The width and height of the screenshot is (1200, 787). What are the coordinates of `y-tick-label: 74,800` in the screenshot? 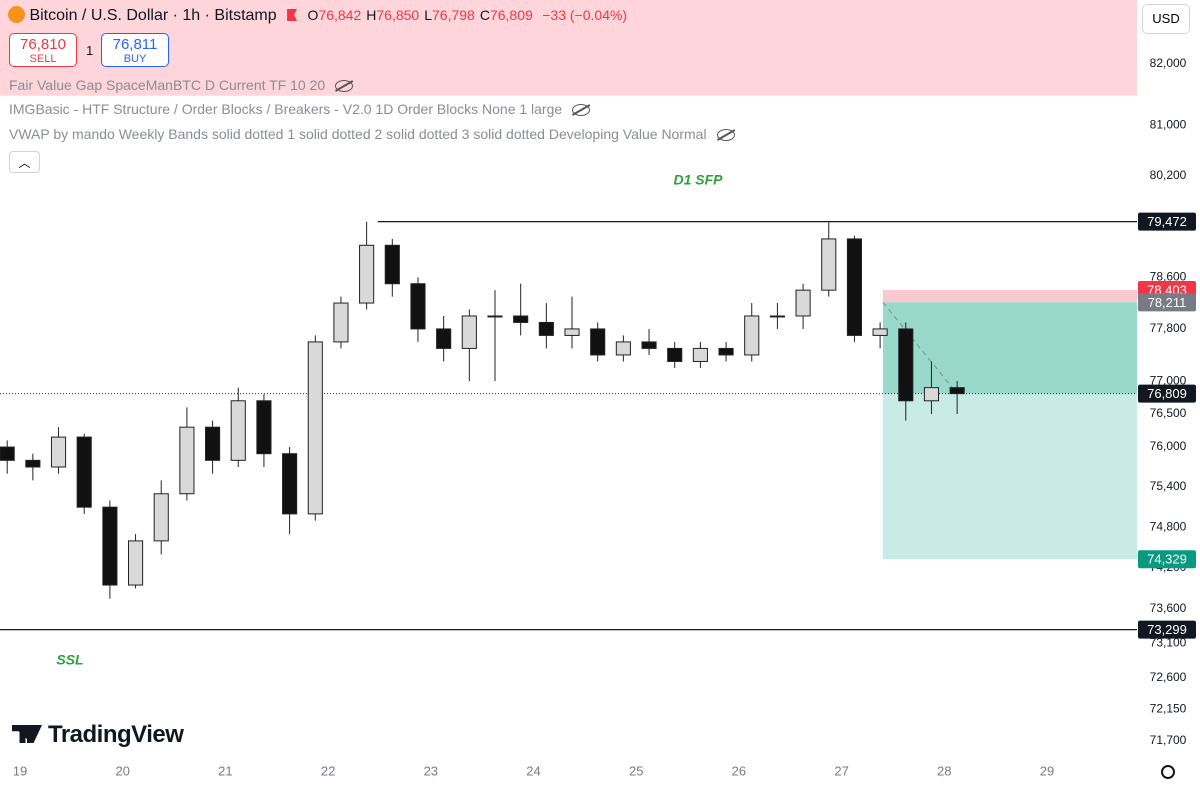 It's located at (1168, 527).